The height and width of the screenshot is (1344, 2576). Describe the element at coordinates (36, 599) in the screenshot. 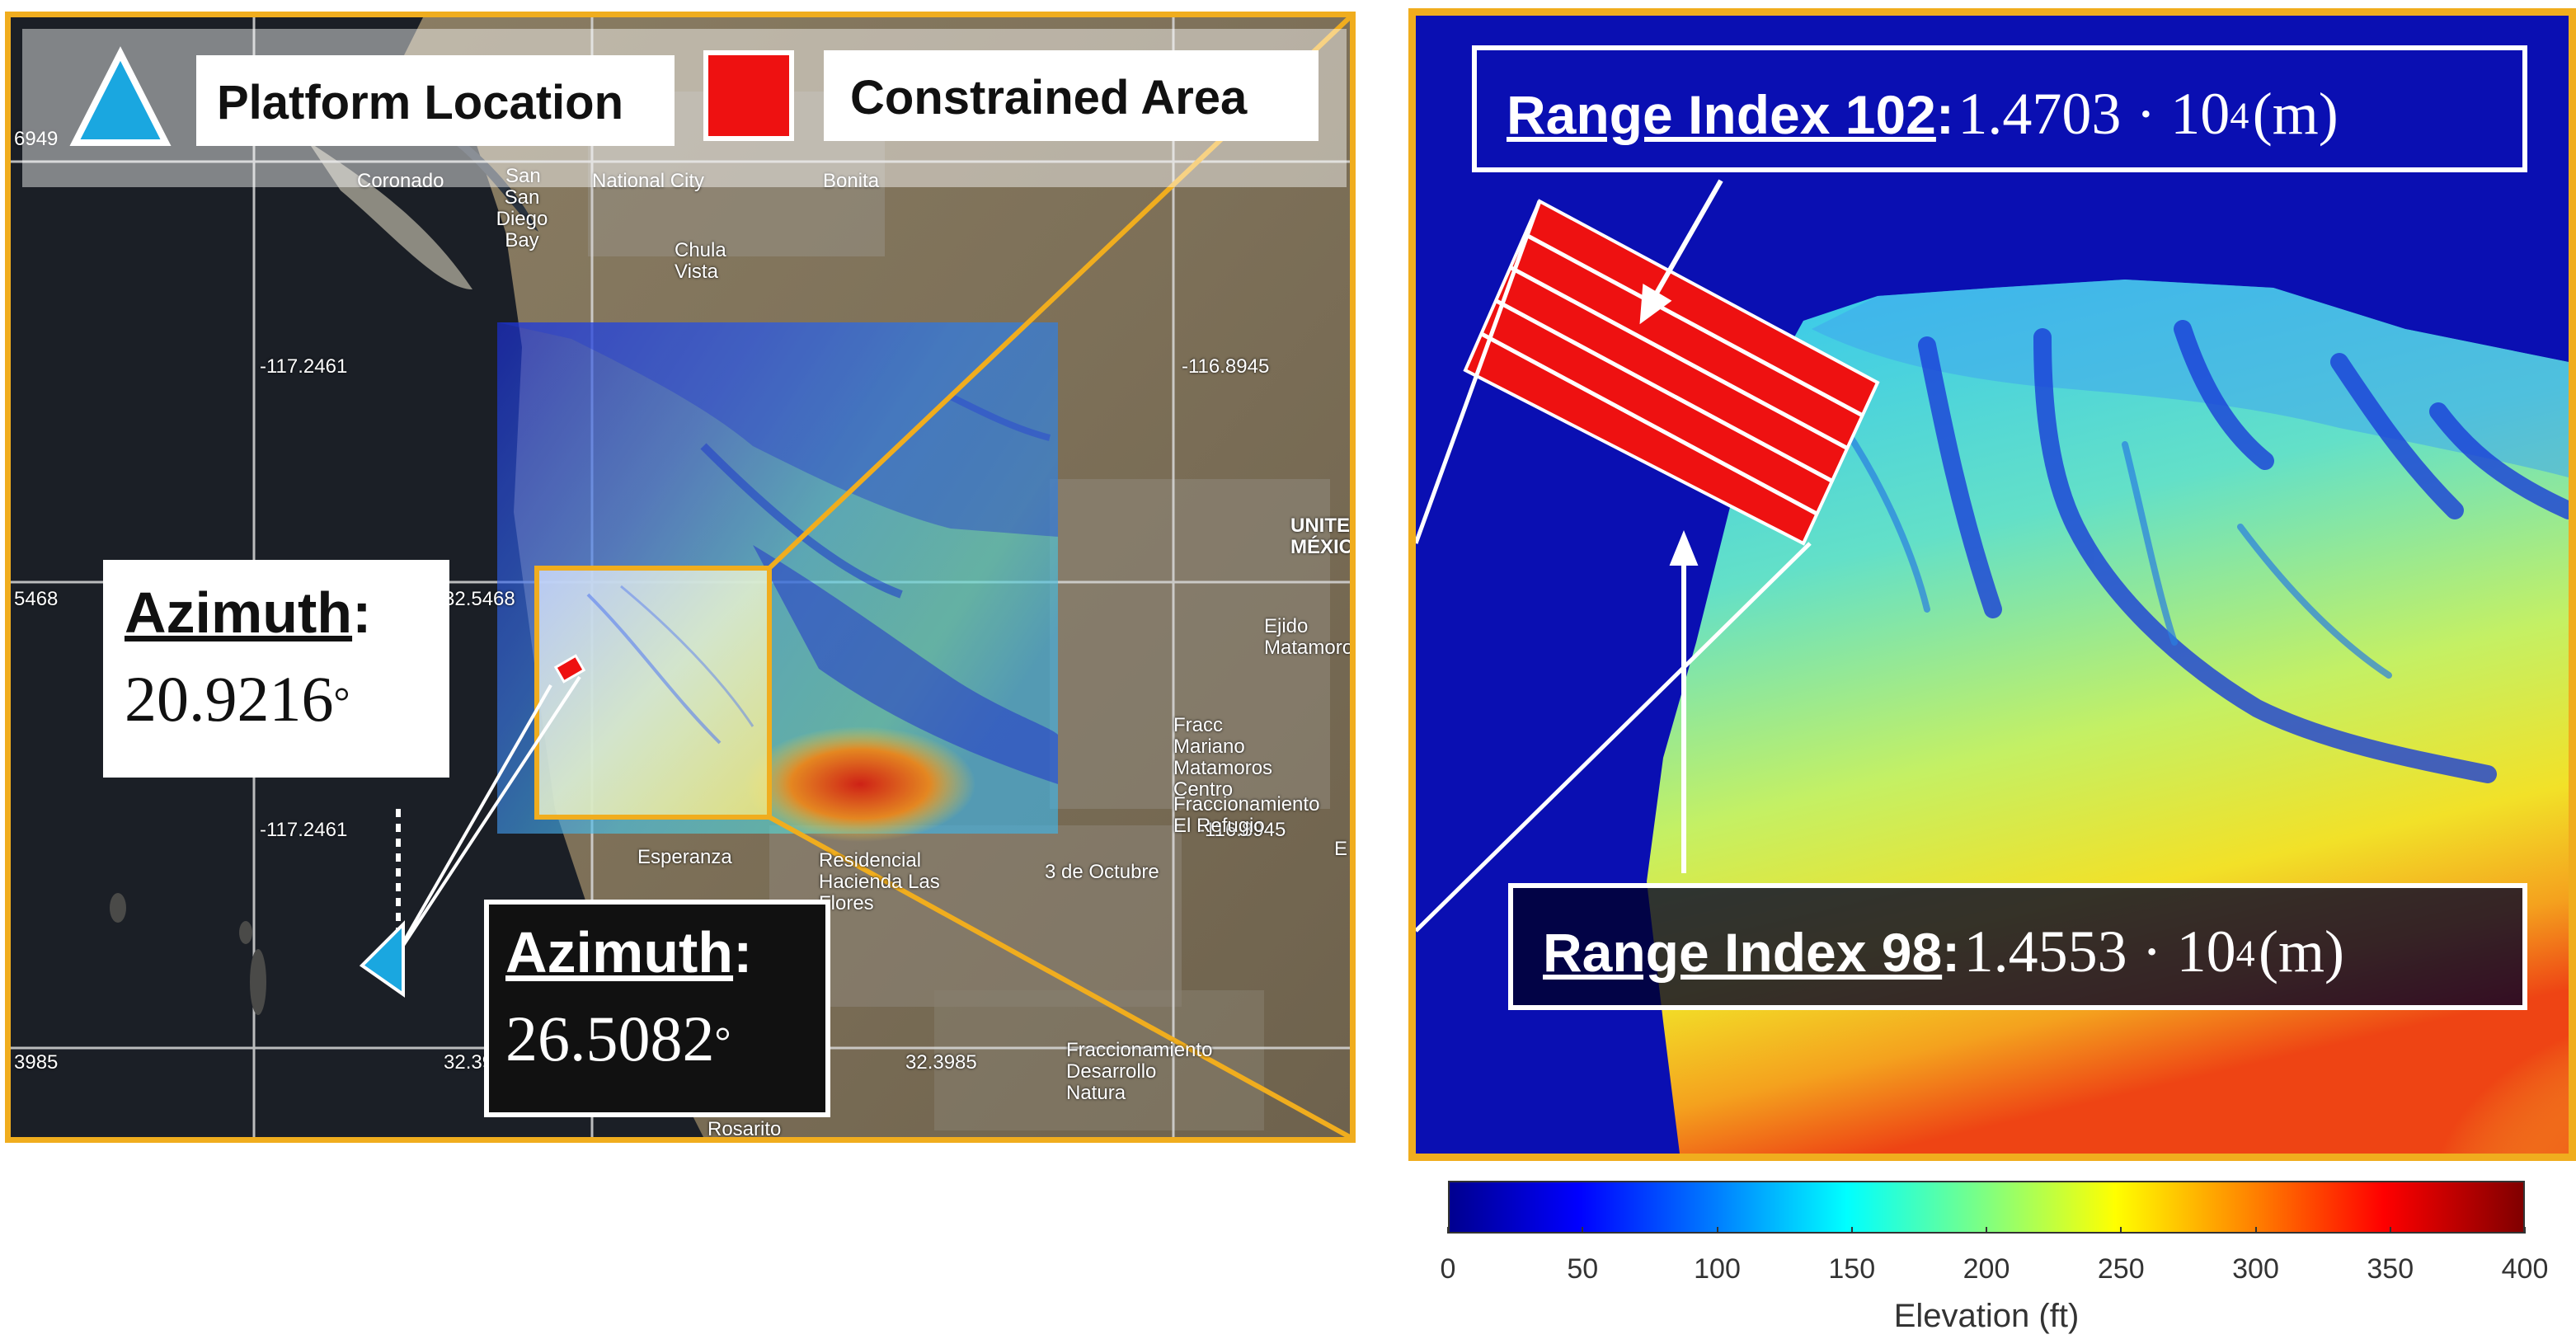

I see `coord-lat-mid-left: 5468` at that location.